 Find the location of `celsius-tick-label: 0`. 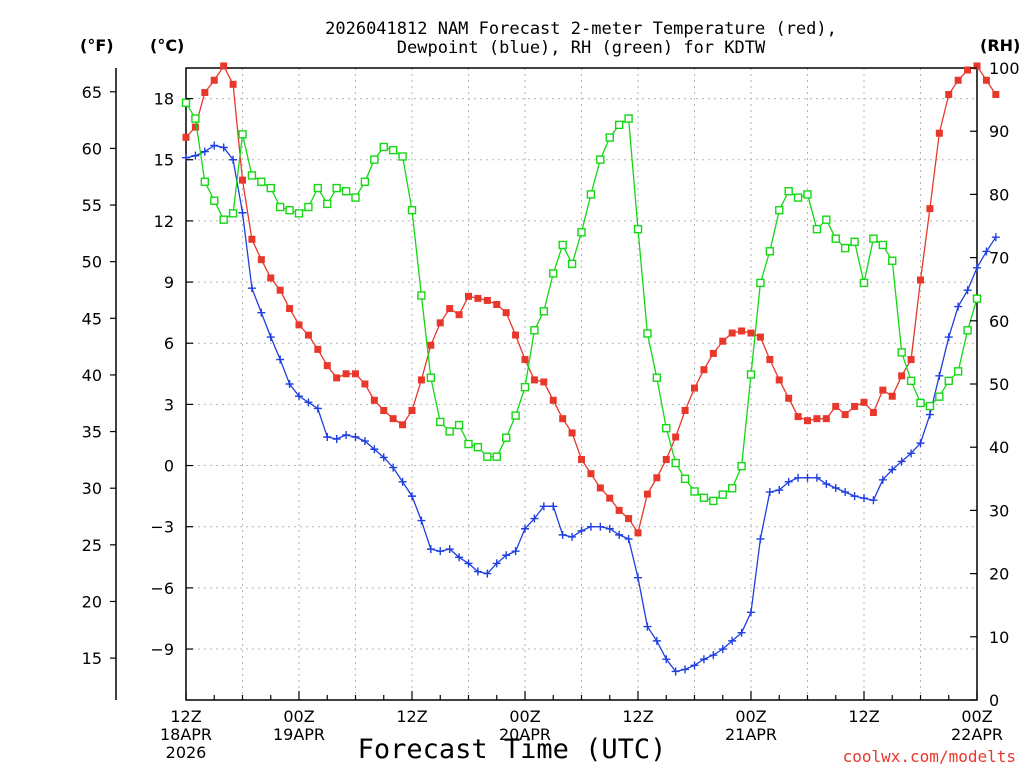

celsius-tick-label: 0 is located at coordinates (169, 466).